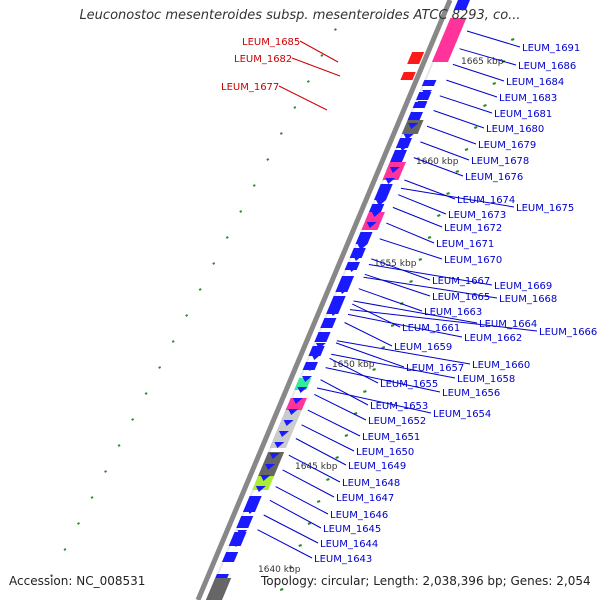  What do you see at coordinates (385, 452) in the screenshot?
I see `gene-label: LEUM_1650` at bounding box center [385, 452].